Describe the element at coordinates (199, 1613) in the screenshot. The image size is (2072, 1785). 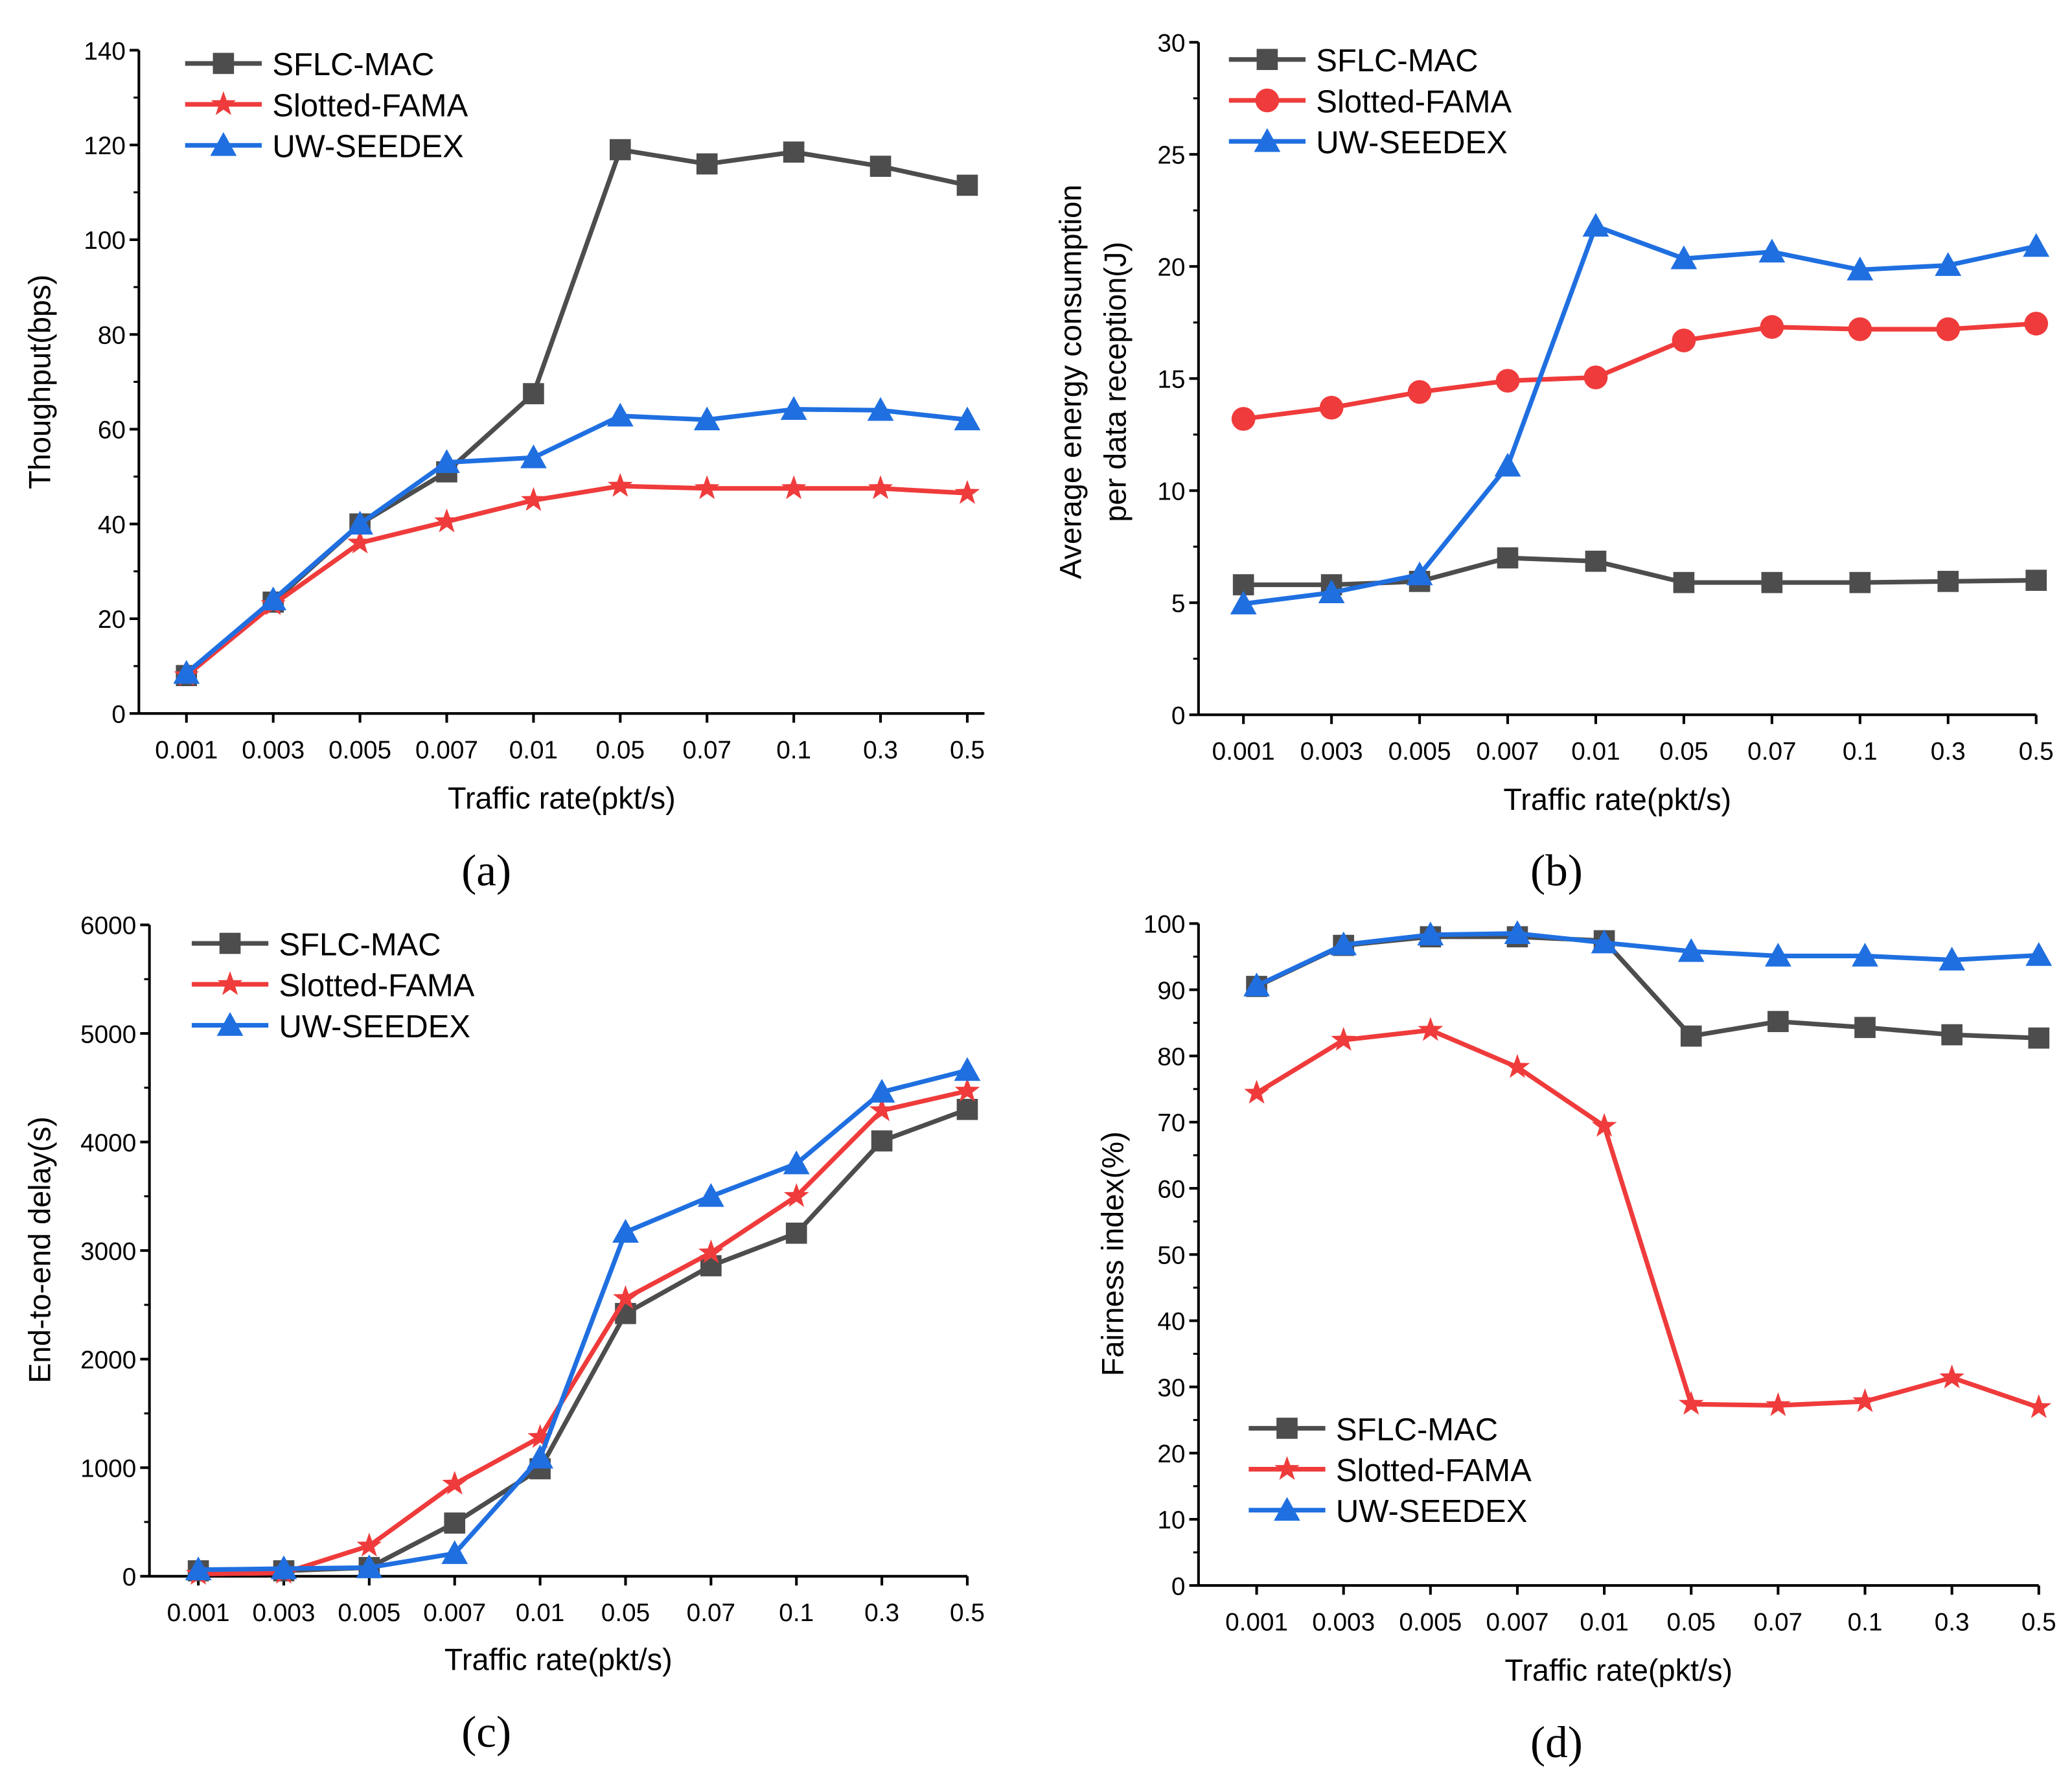
I see `x-tick-label: 0.001` at that location.